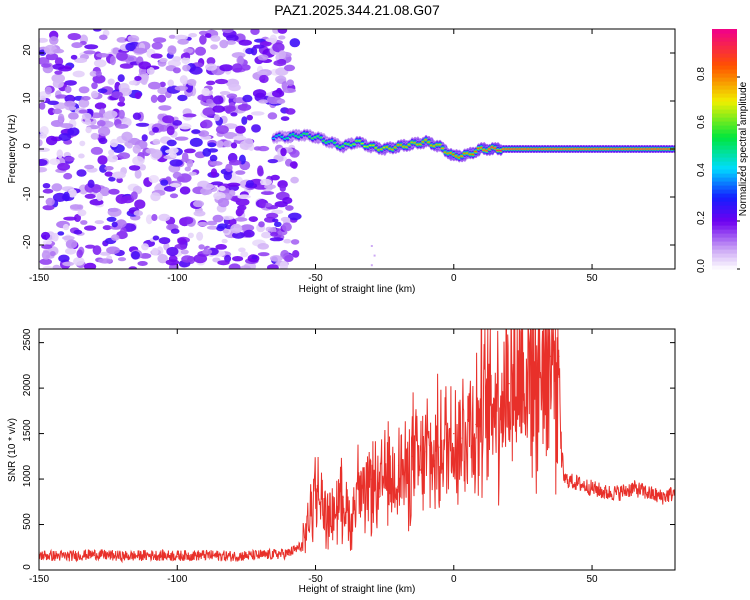 Image resolution: width=750 pixels, height=600 pixels. I want to click on y-tick-label: -20, so click(27, 241).